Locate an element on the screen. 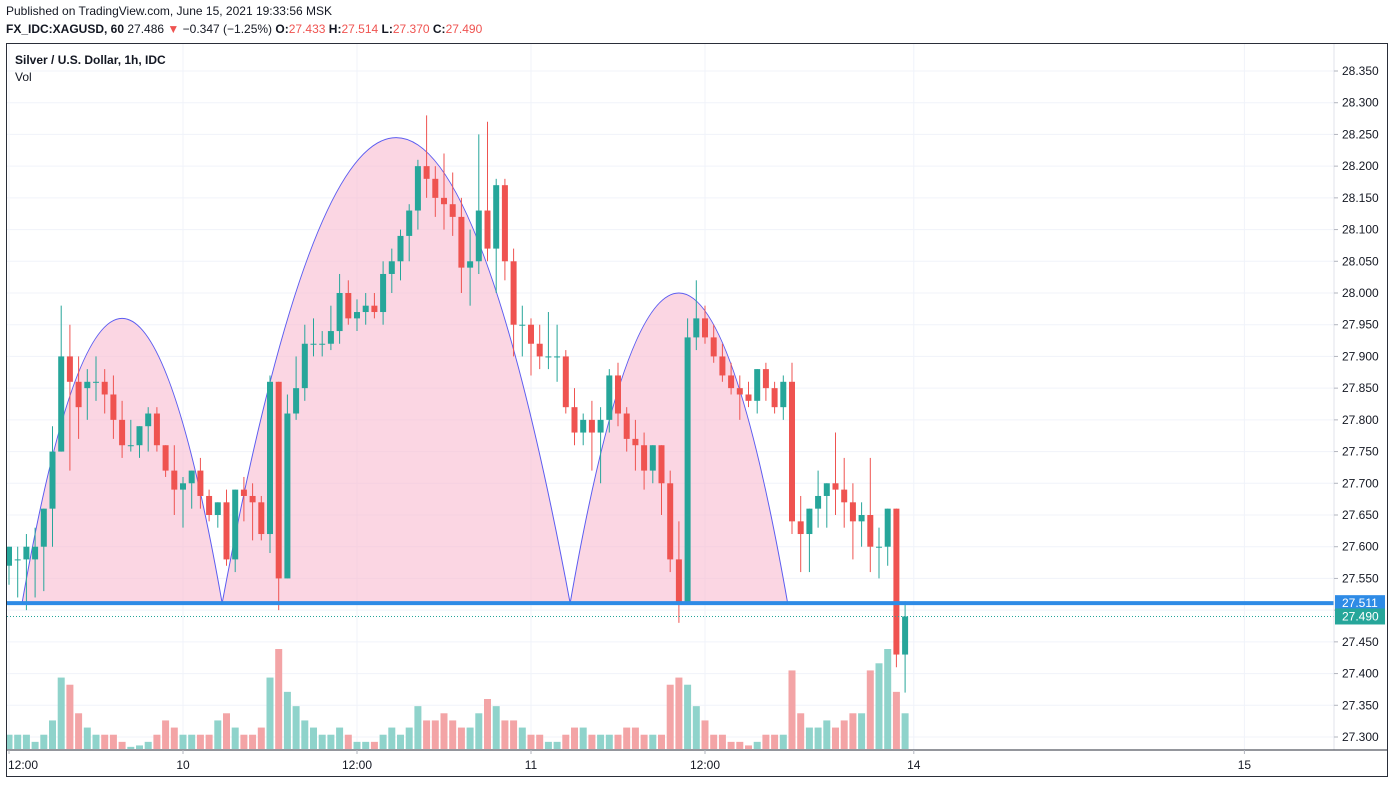 Image resolution: width=1396 pixels, height=785 pixels. time-tick-label: 12:00 is located at coordinates (705, 765).